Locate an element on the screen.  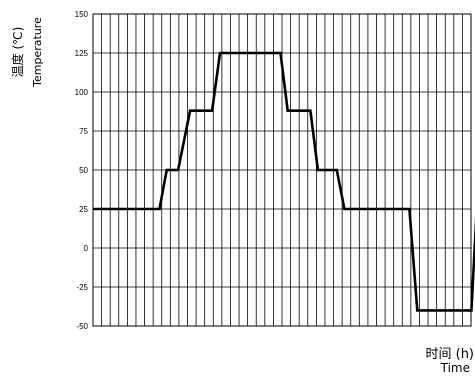
y-tick-label: 0 is located at coordinates (86, 248).